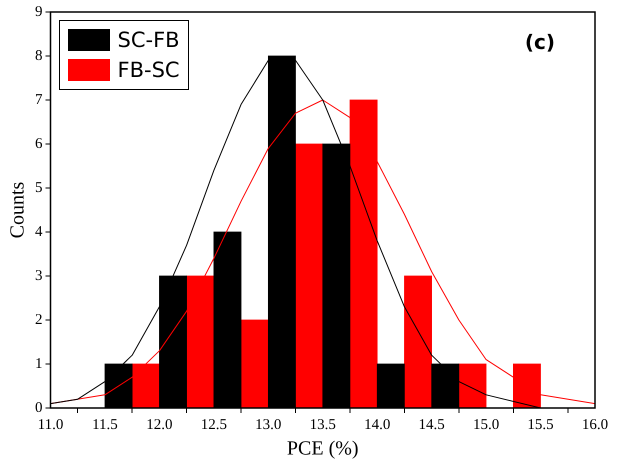 This screenshot has width=621, height=463. What do you see at coordinates (39, 232) in the screenshot?
I see `y-tick-label: 4` at bounding box center [39, 232].